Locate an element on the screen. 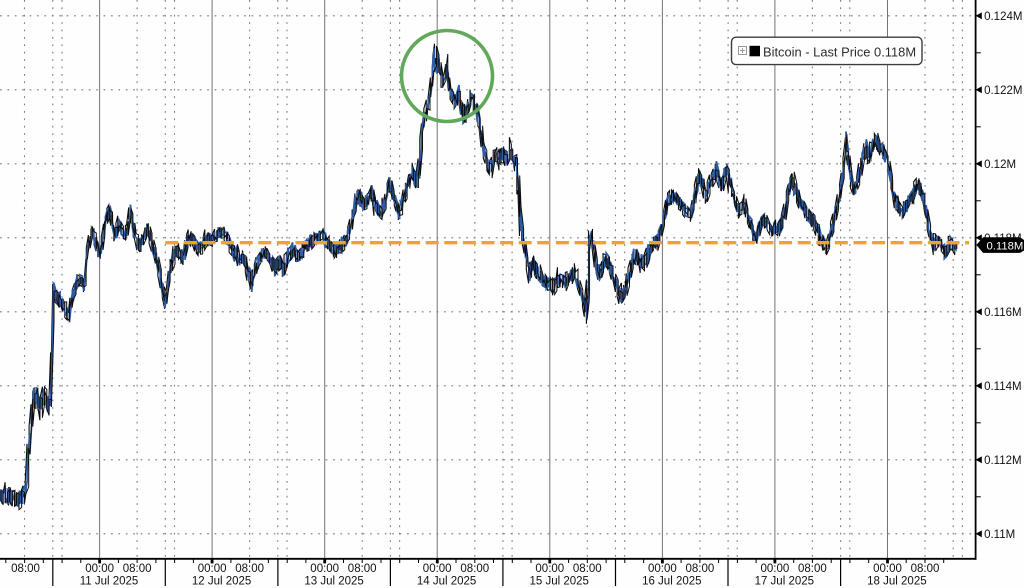 The height and width of the screenshot is (588, 1024). svg-text: 0.12M is located at coordinates (1000, 165).